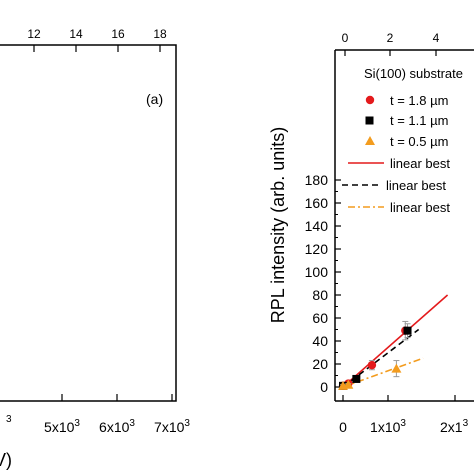  I want to click on x-bottom-tick-label: 2x13, so click(454, 426).